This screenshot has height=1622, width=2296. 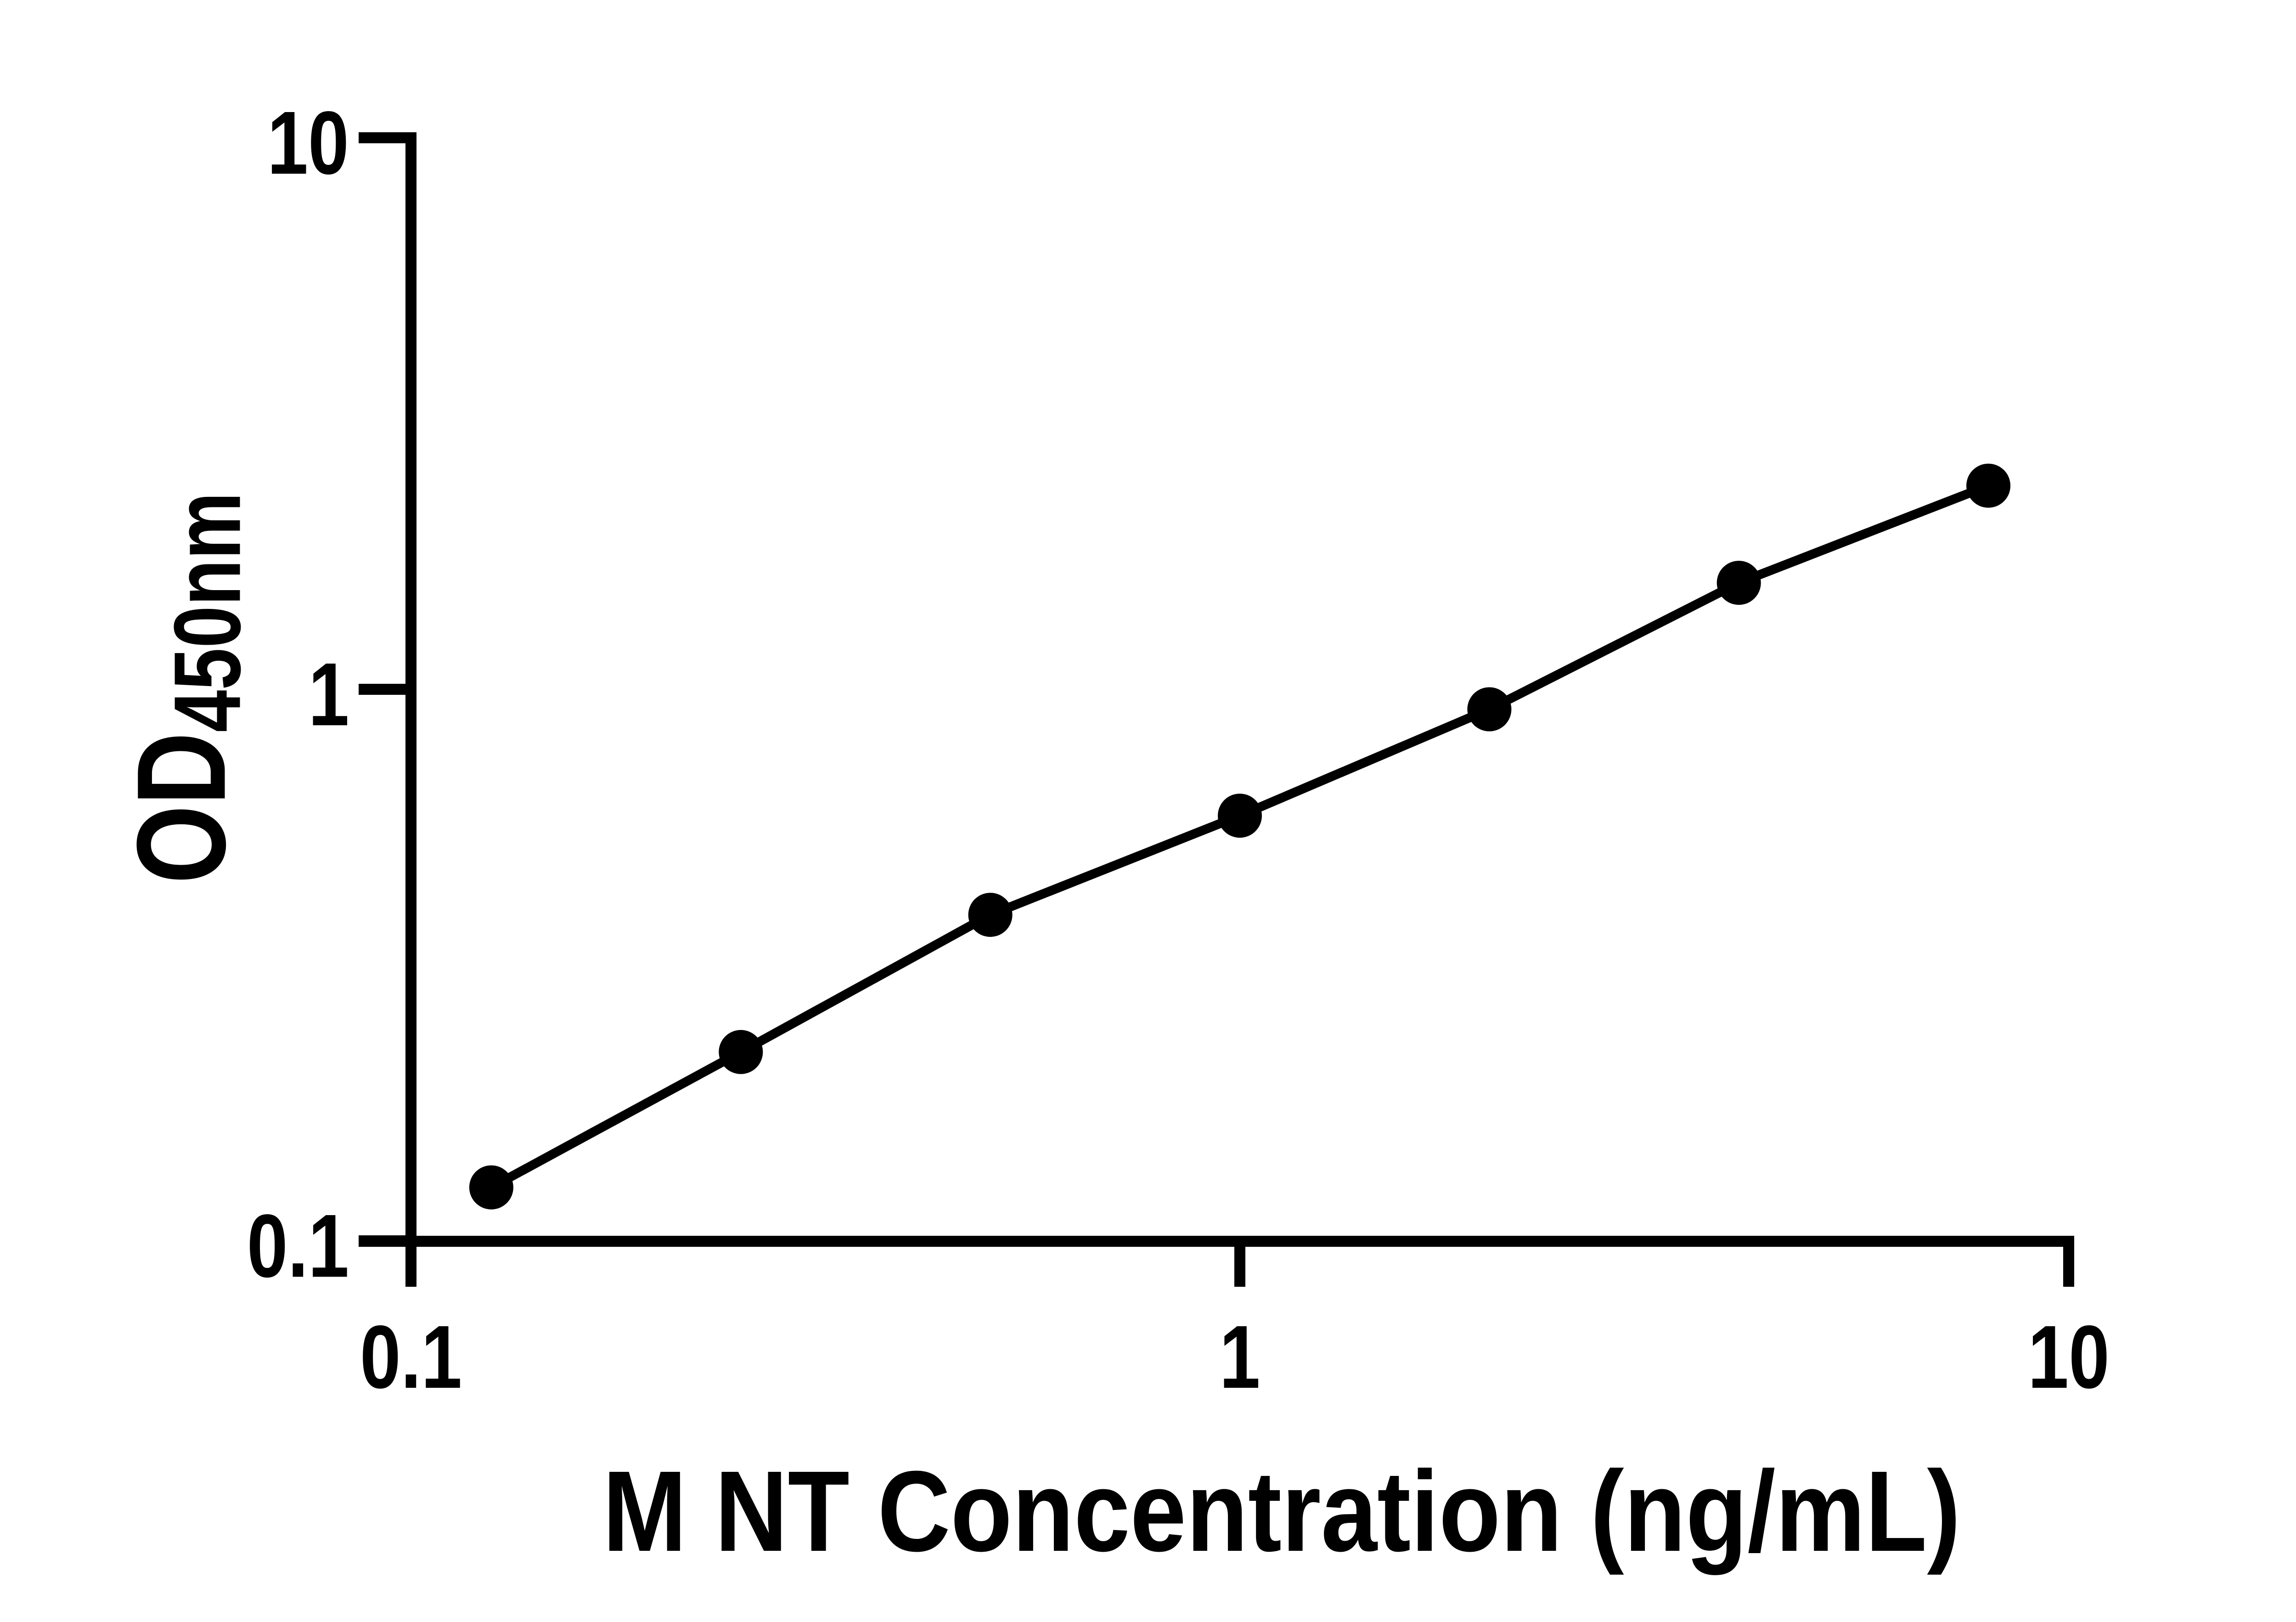 What do you see at coordinates (207, 612) in the screenshot?
I see `y-axis-title-subscript: 450nm` at bounding box center [207, 612].